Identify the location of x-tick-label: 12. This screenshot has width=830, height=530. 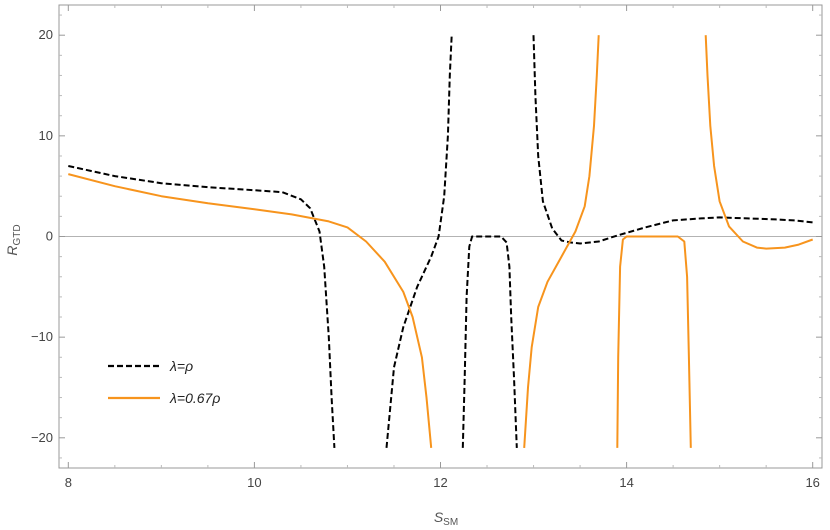
(440, 482).